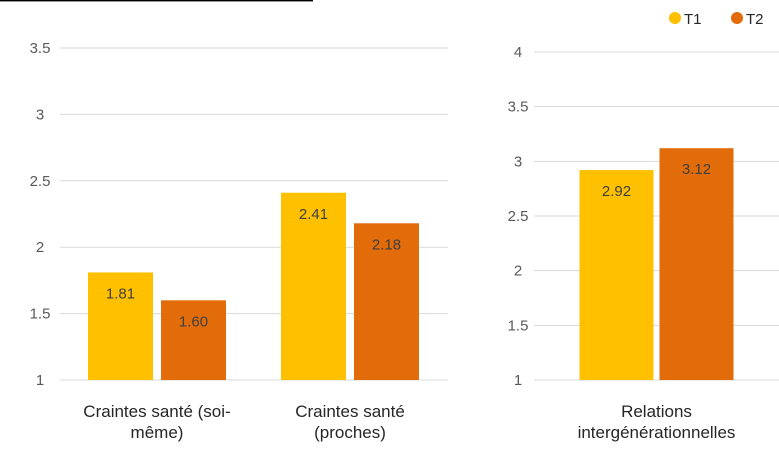 The width and height of the screenshot is (779, 454). What do you see at coordinates (350, 432) in the screenshot?
I see `category-label: (proches)` at bounding box center [350, 432].